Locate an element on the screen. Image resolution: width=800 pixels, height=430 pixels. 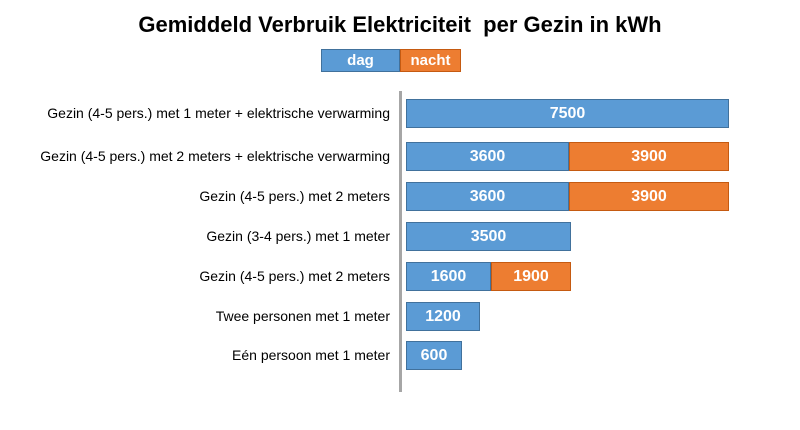
category-label: Eén persoon met 1 meter is located at coordinates (311, 355).